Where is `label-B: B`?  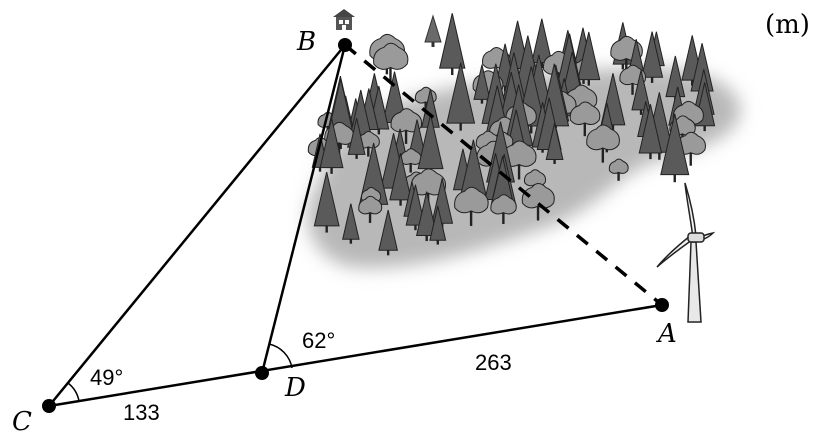
label-B: B is located at coordinates (306, 42).